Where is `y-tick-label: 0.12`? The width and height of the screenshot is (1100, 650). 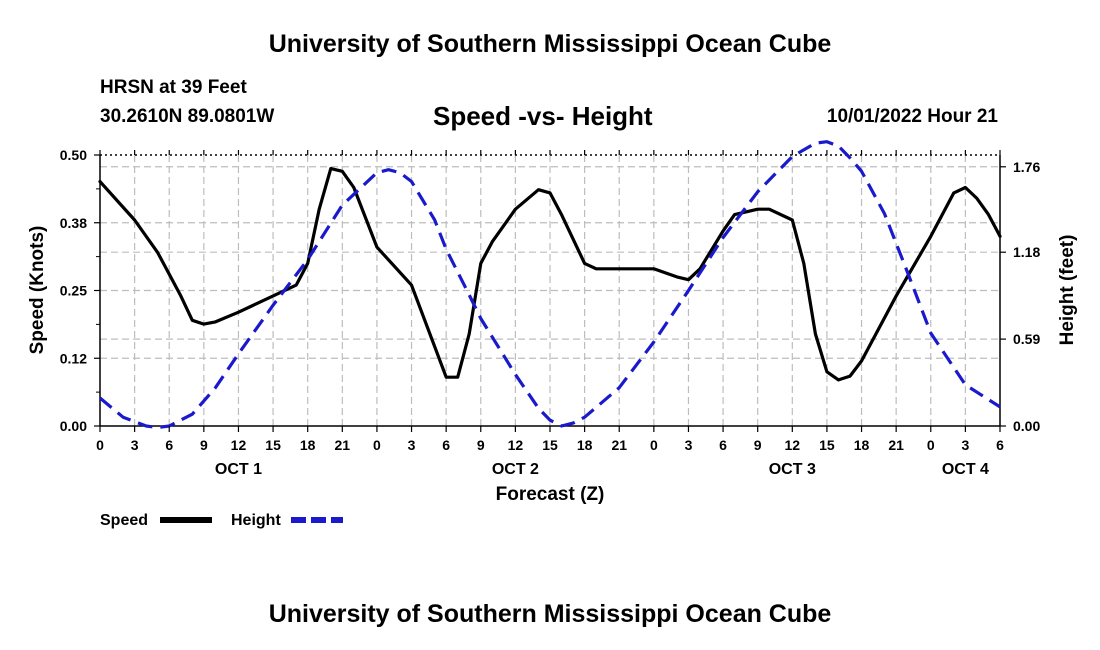
y-tick-label: 0.12 is located at coordinates (73, 358).